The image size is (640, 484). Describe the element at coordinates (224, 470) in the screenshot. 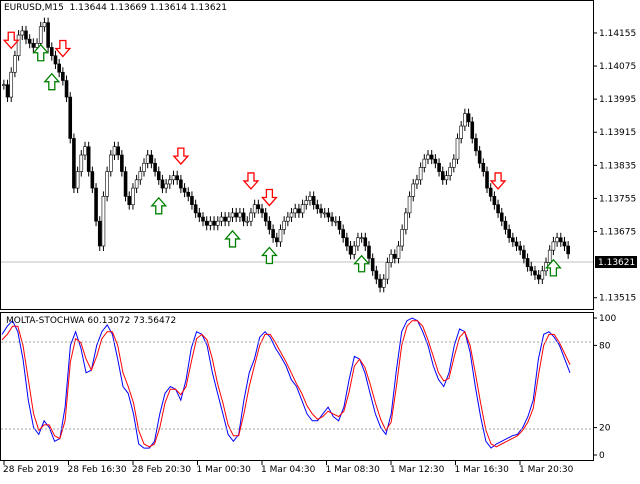

I see `time-tick-label: 1 Mar 00:30` at that location.